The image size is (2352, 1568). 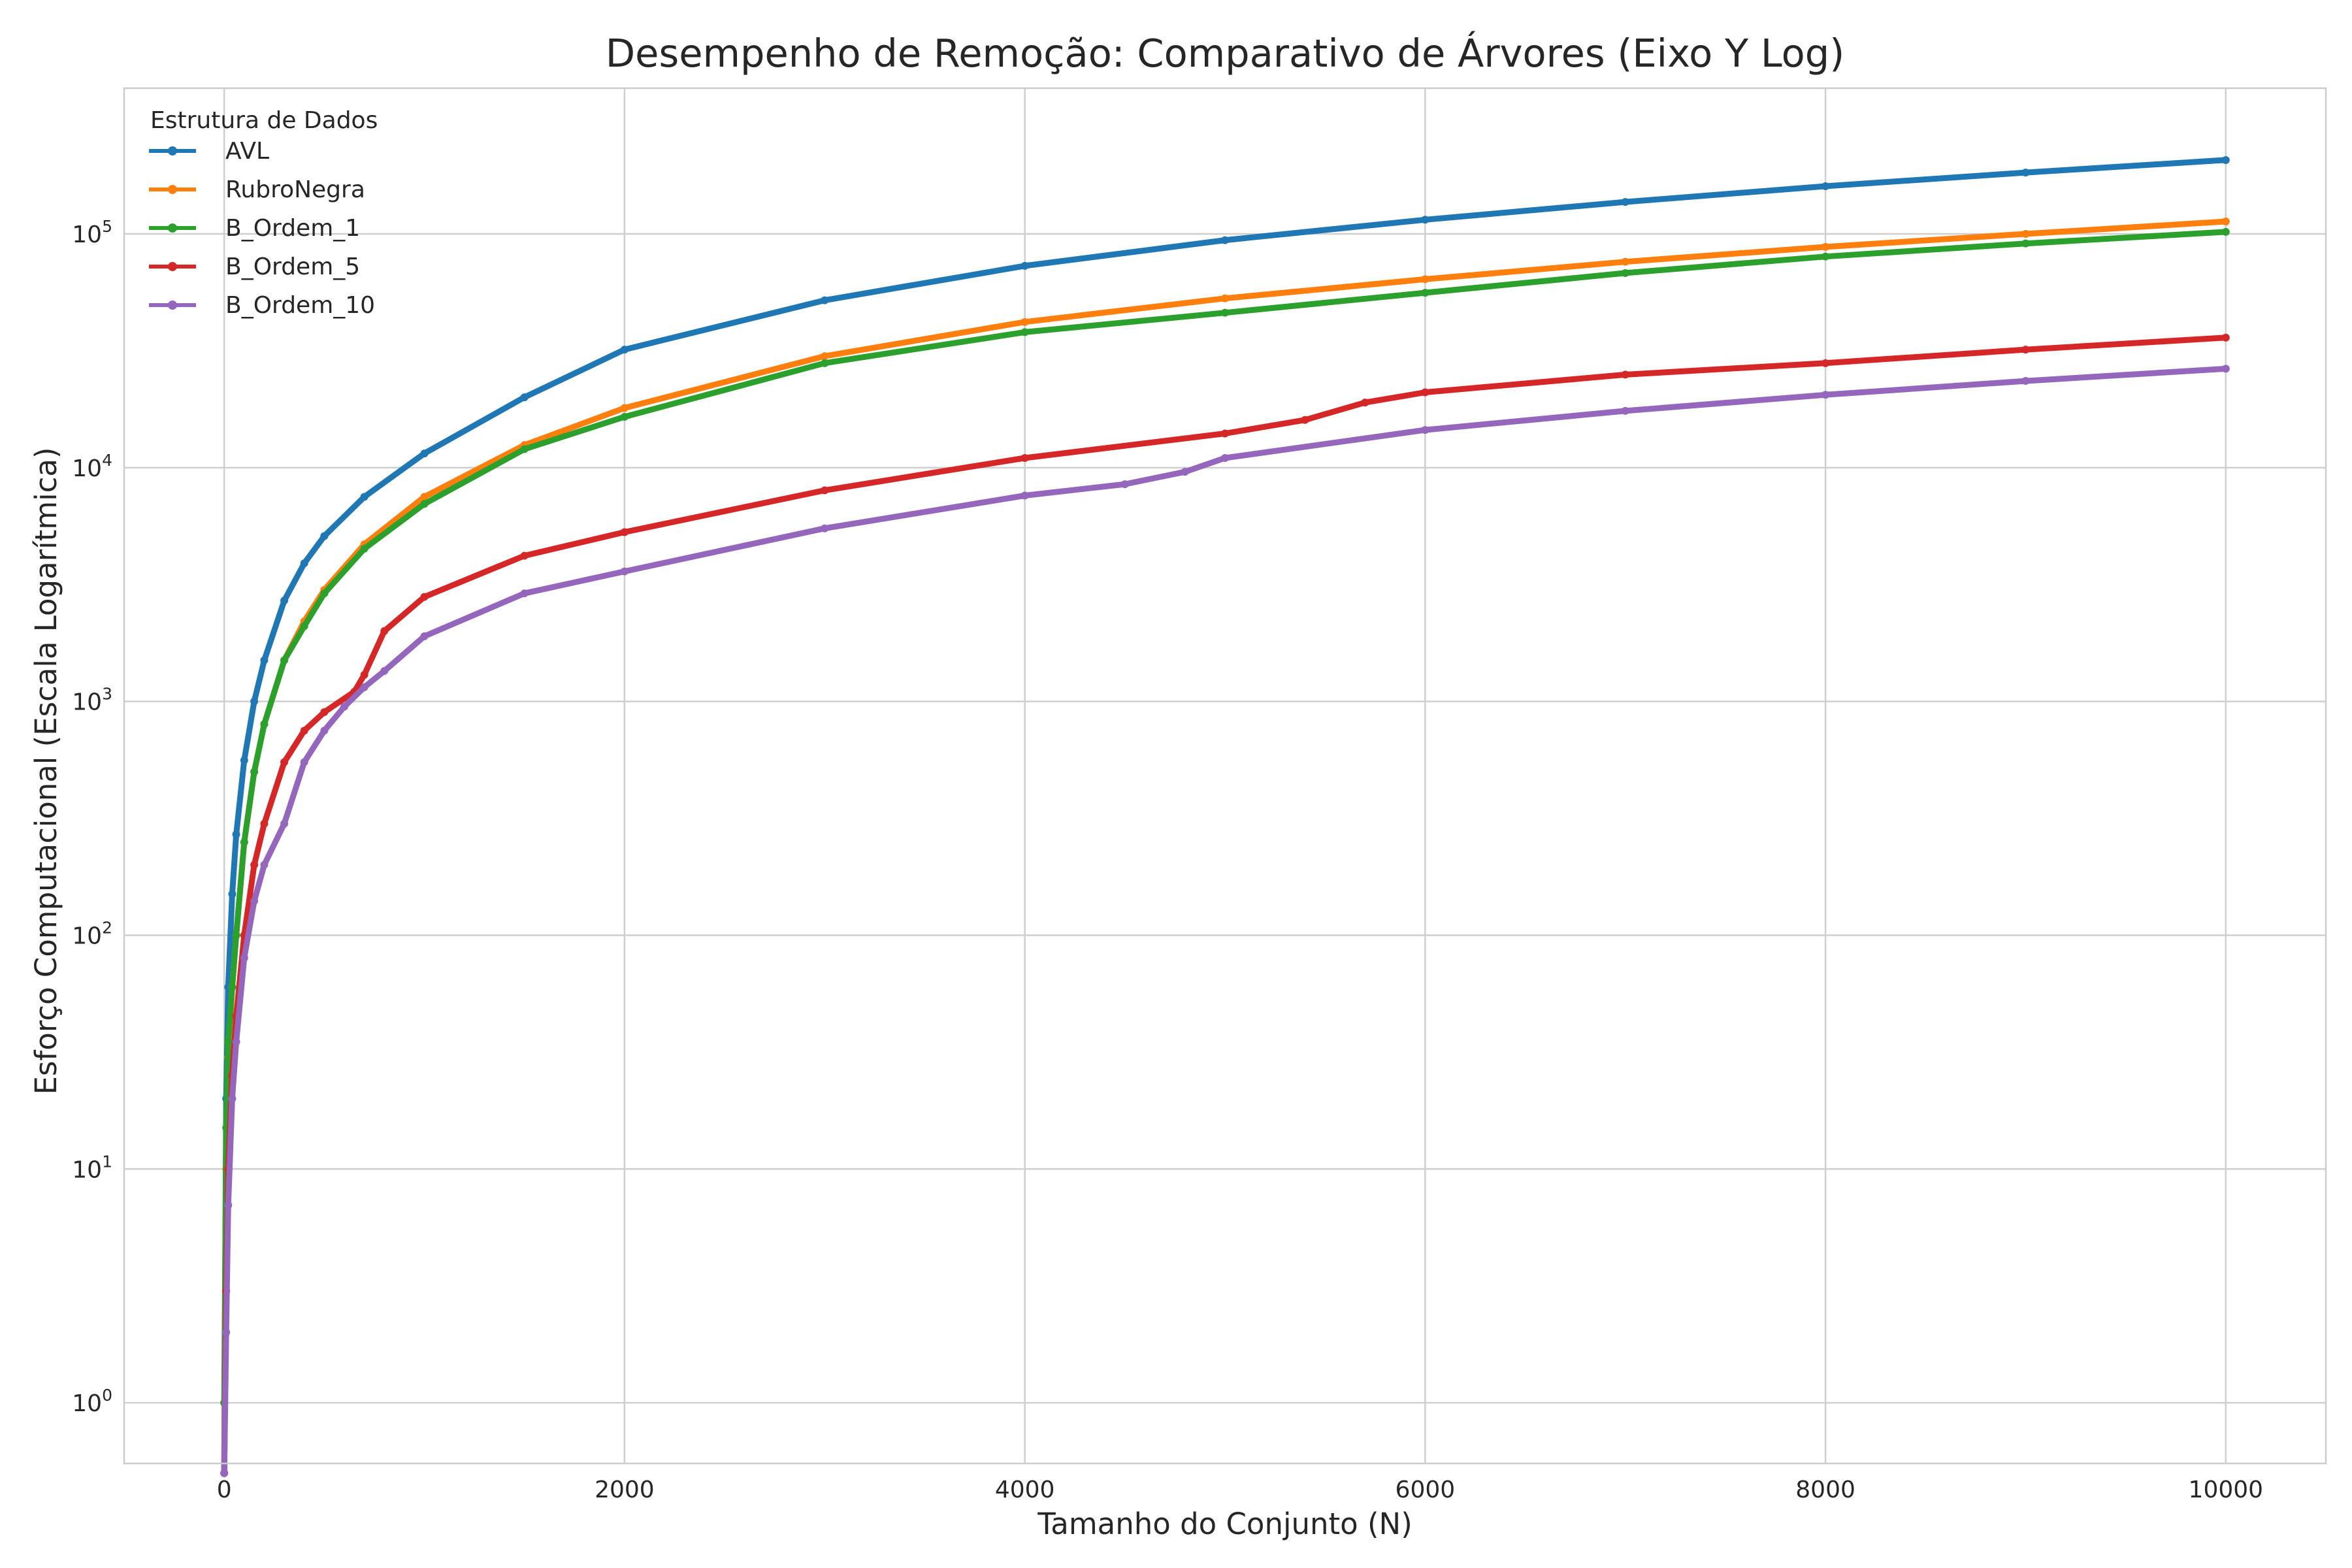 I want to click on y-tick-label: 10², so click(x=92, y=933).